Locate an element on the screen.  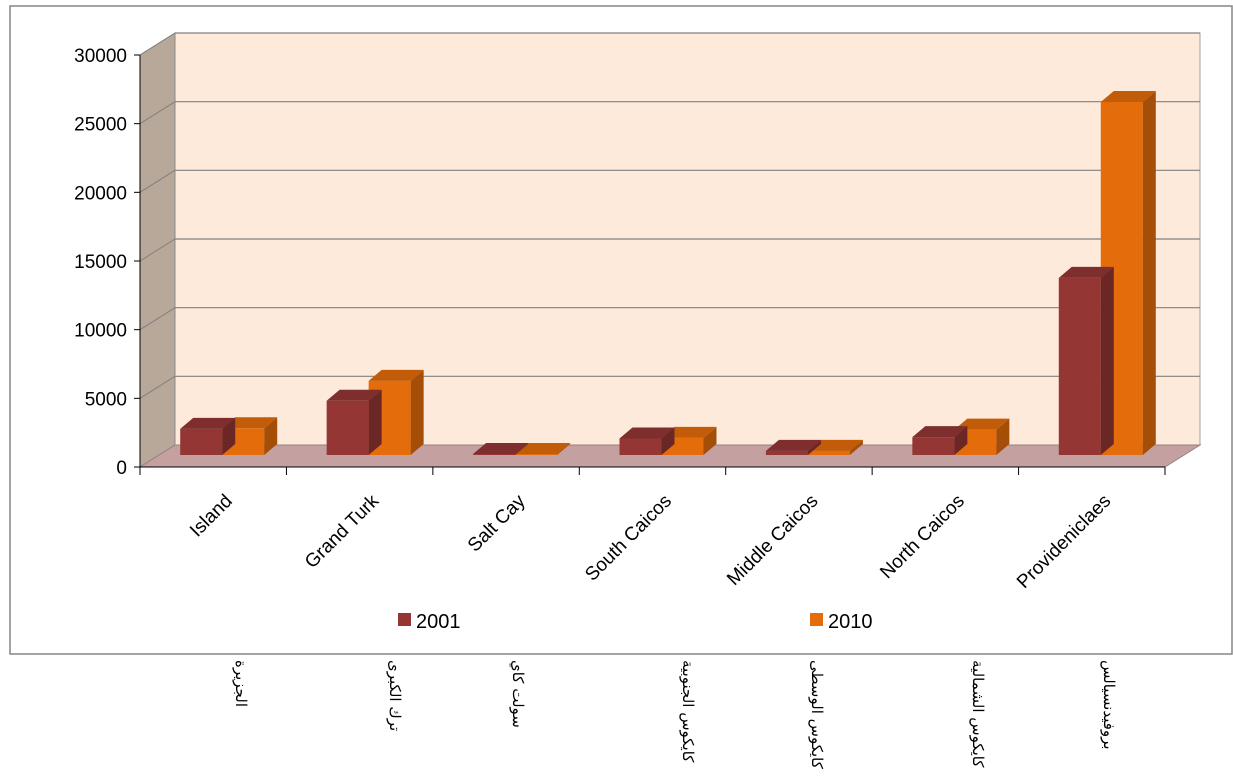
legend-item-2010: 2010 is located at coordinates (841, 622).